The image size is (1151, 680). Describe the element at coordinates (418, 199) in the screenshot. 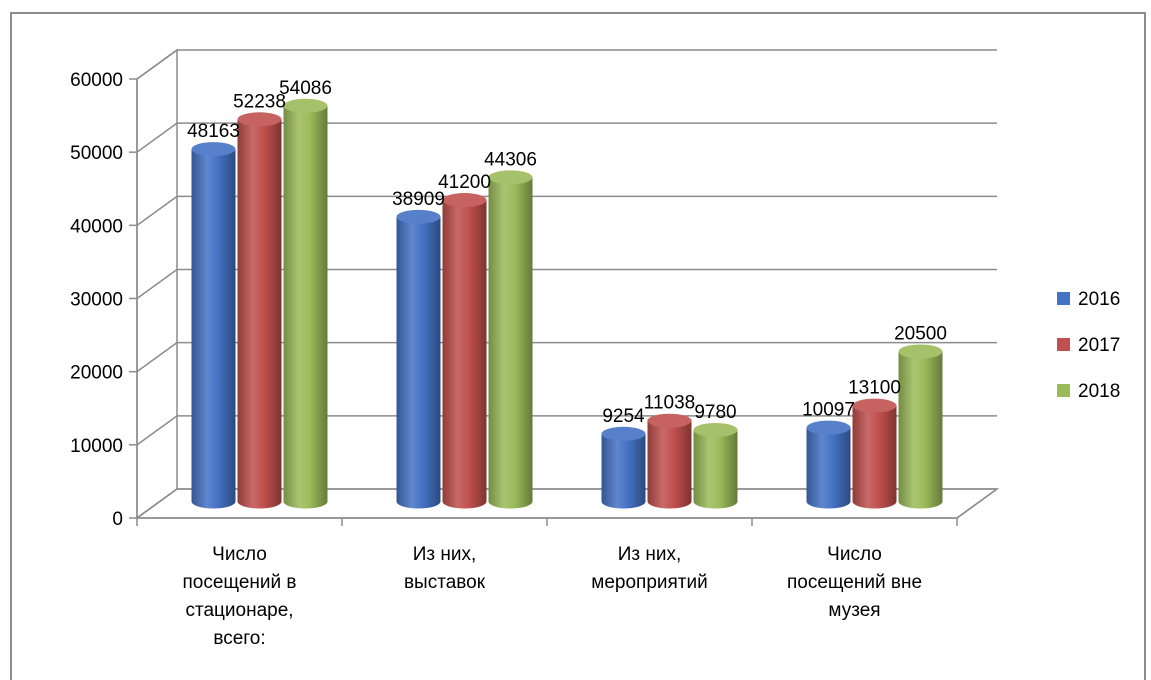

I see `data-label-2016-1: 38909` at that location.